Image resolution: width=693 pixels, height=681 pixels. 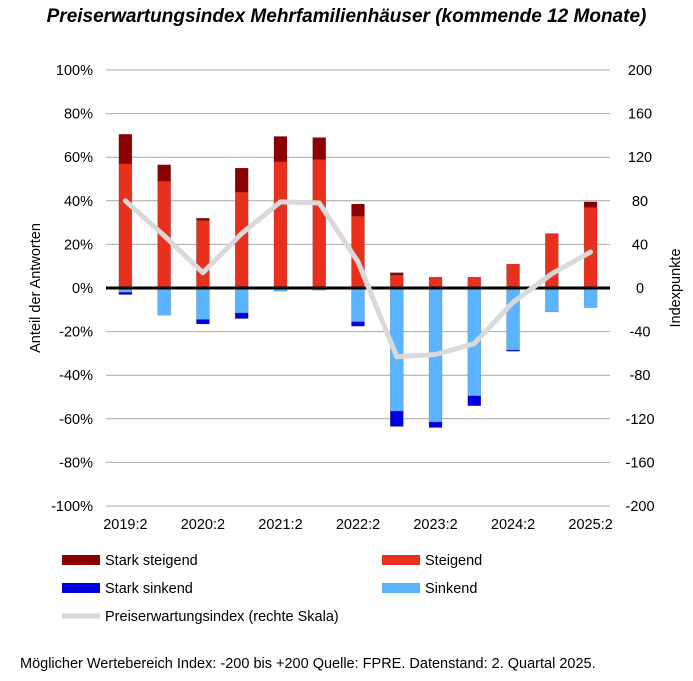 What do you see at coordinates (453, 561) in the screenshot?
I see `legend-label-steigend: Steigend` at bounding box center [453, 561].